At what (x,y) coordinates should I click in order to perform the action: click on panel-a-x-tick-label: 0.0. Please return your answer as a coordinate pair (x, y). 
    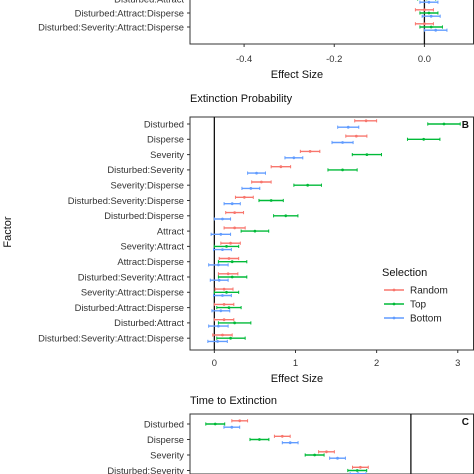
    Looking at the image, I should click on (424, 58).